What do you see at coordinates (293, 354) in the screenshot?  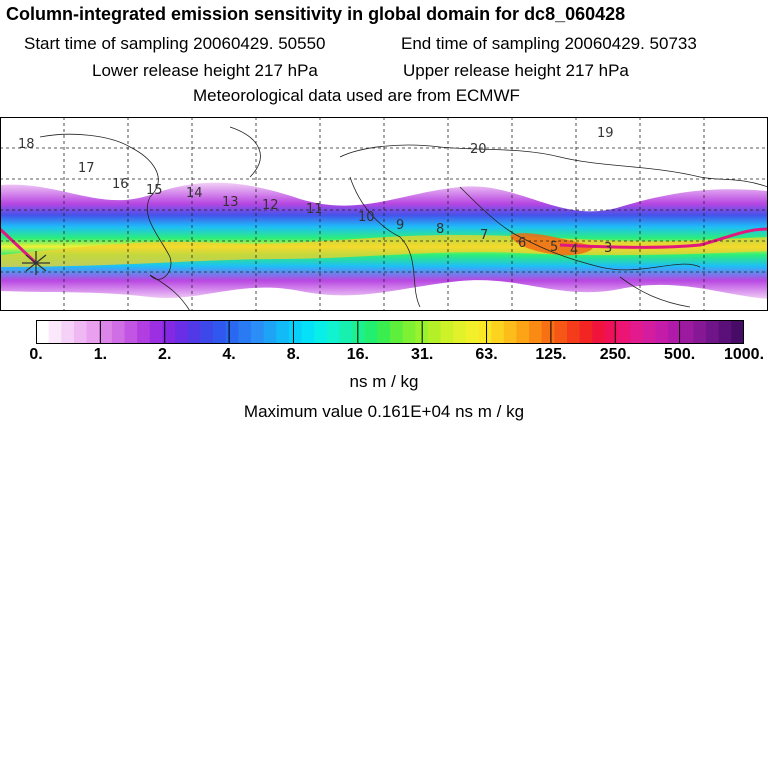 I see `colorbar-tick-label: 8.` at bounding box center [293, 354].